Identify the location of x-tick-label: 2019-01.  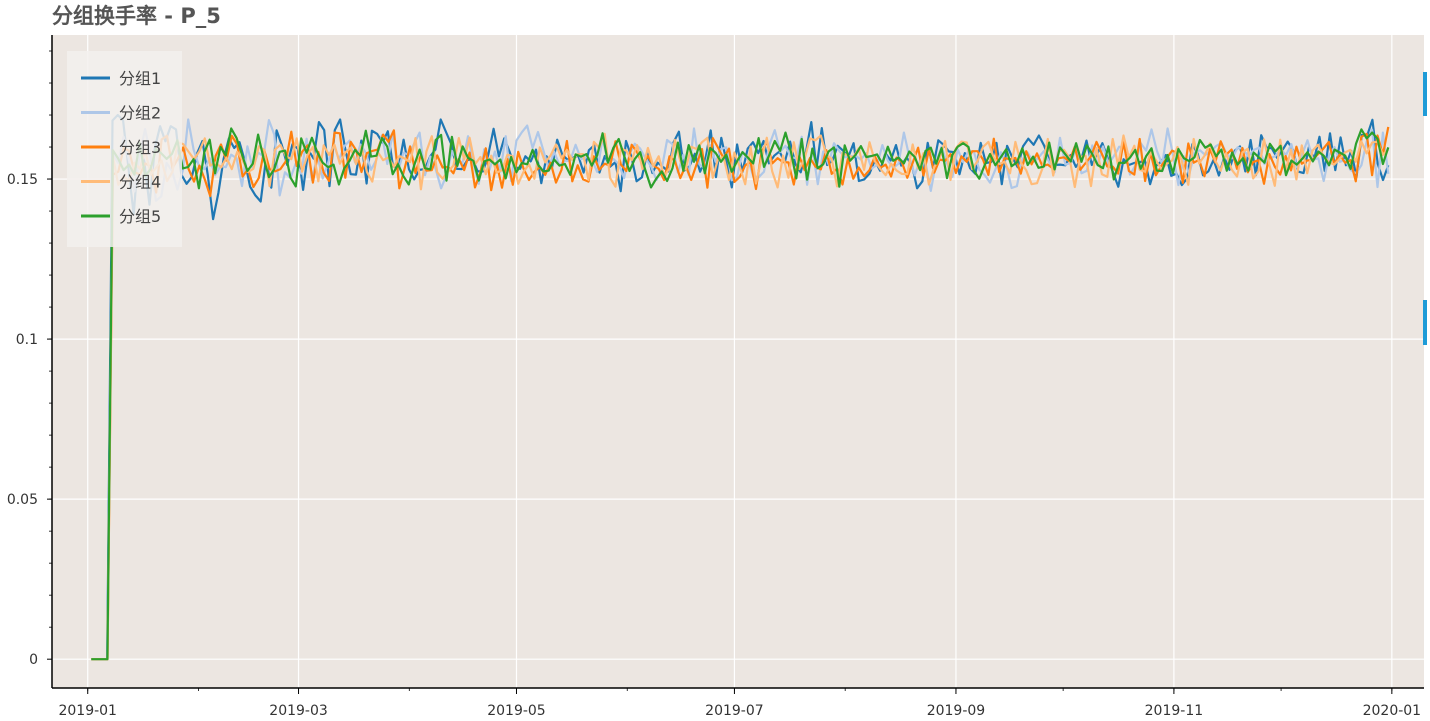
(87, 711).